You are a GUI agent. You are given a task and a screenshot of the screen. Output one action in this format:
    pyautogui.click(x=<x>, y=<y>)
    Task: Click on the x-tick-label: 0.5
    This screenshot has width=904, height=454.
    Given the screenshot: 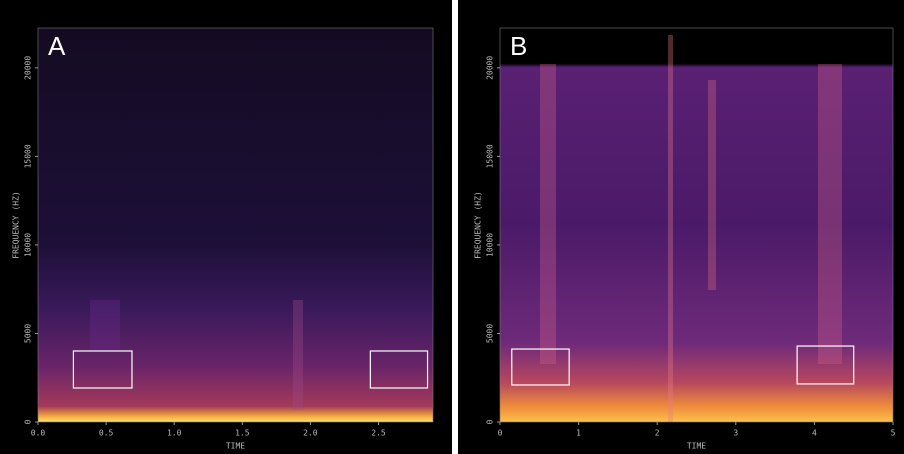 What is the action you would take?
    pyautogui.click(x=106, y=433)
    